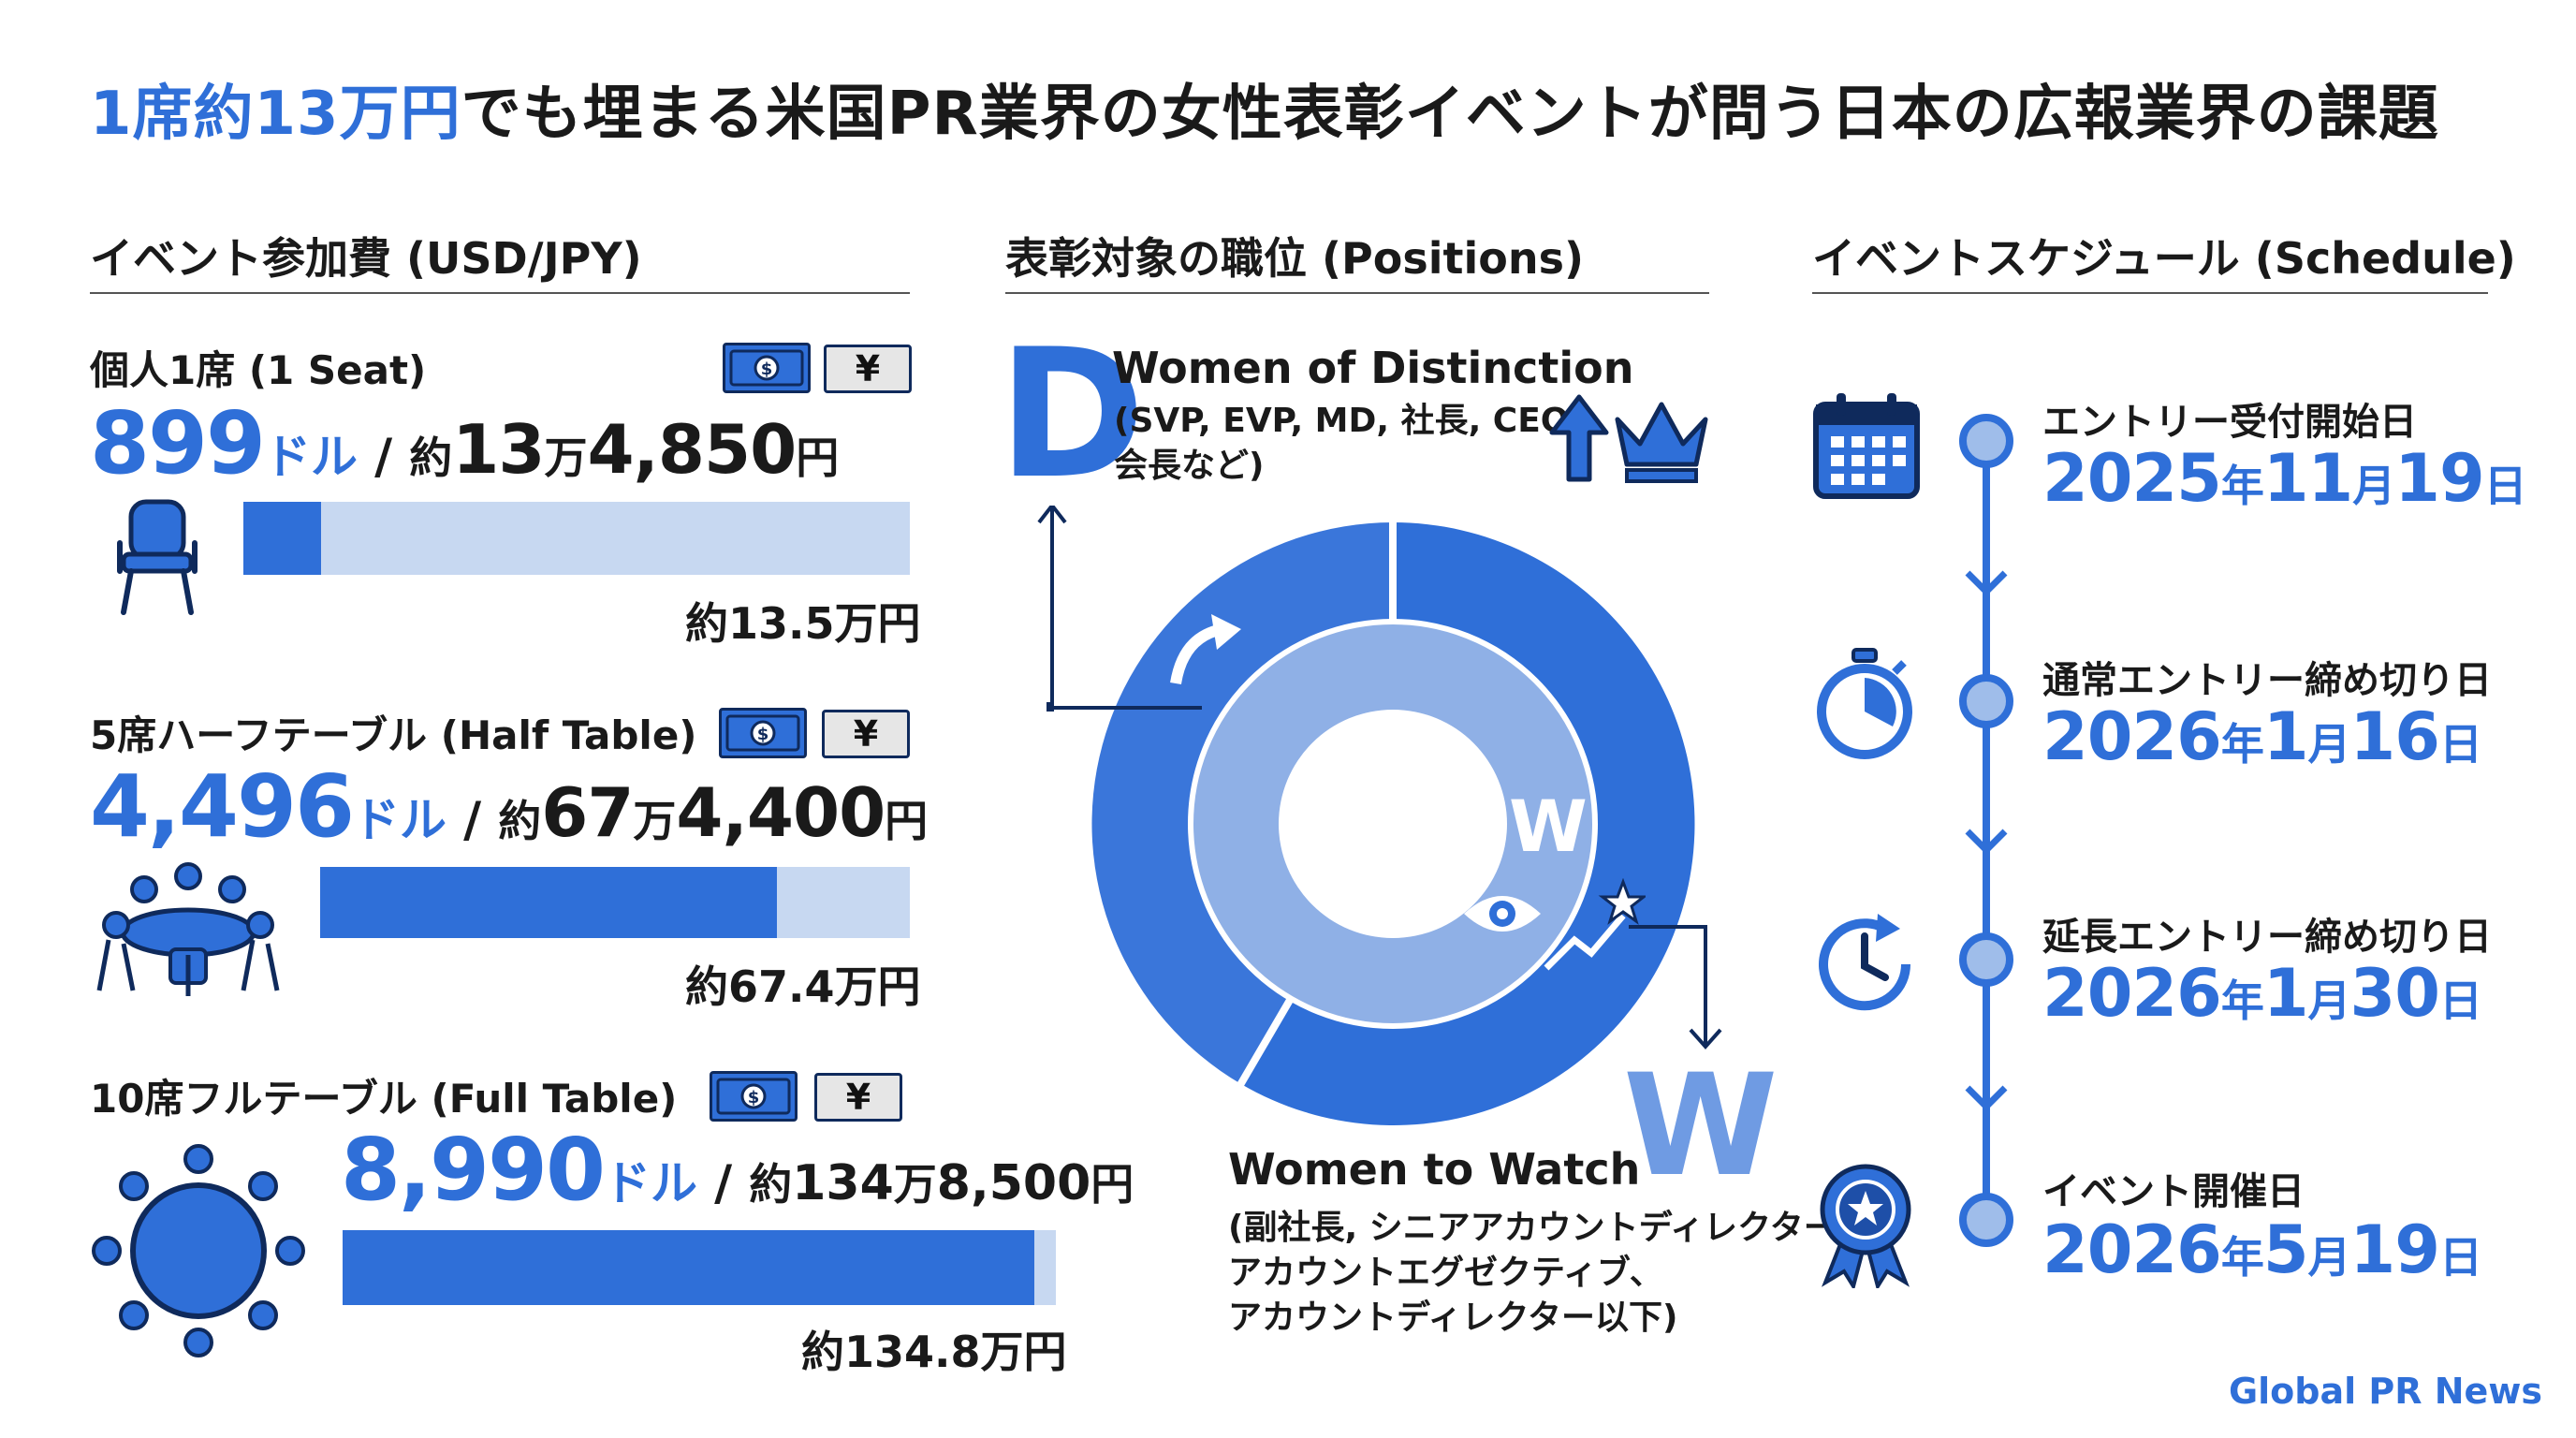 The width and height of the screenshot is (2576, 1438). What do you see at coordinates (1450, 114) in the screenshot?
I see `title-rest: でも埋まる米国PR業界の女性表彰イベントが問う日本の広報業界の課題` at bounding box center [1450, 114].